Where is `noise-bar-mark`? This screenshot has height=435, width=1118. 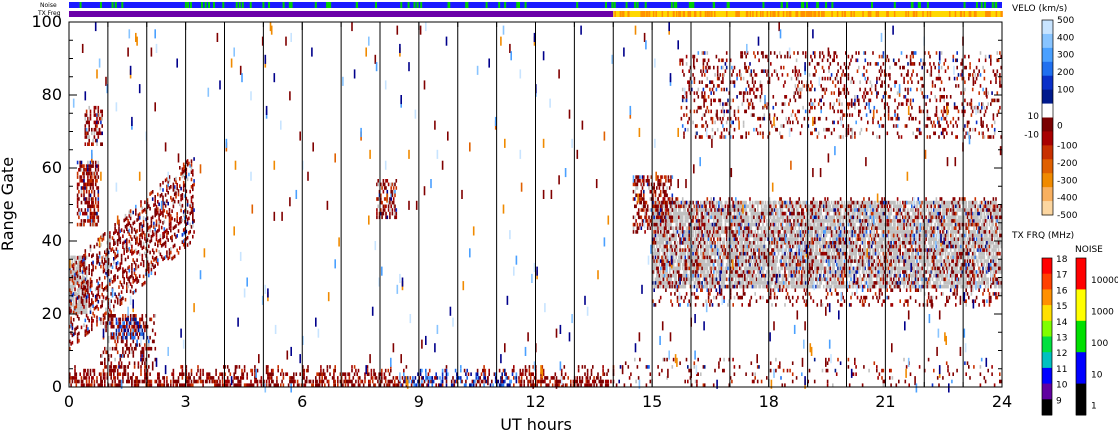 noise-bar-mark is located at coordinates (329, 5).